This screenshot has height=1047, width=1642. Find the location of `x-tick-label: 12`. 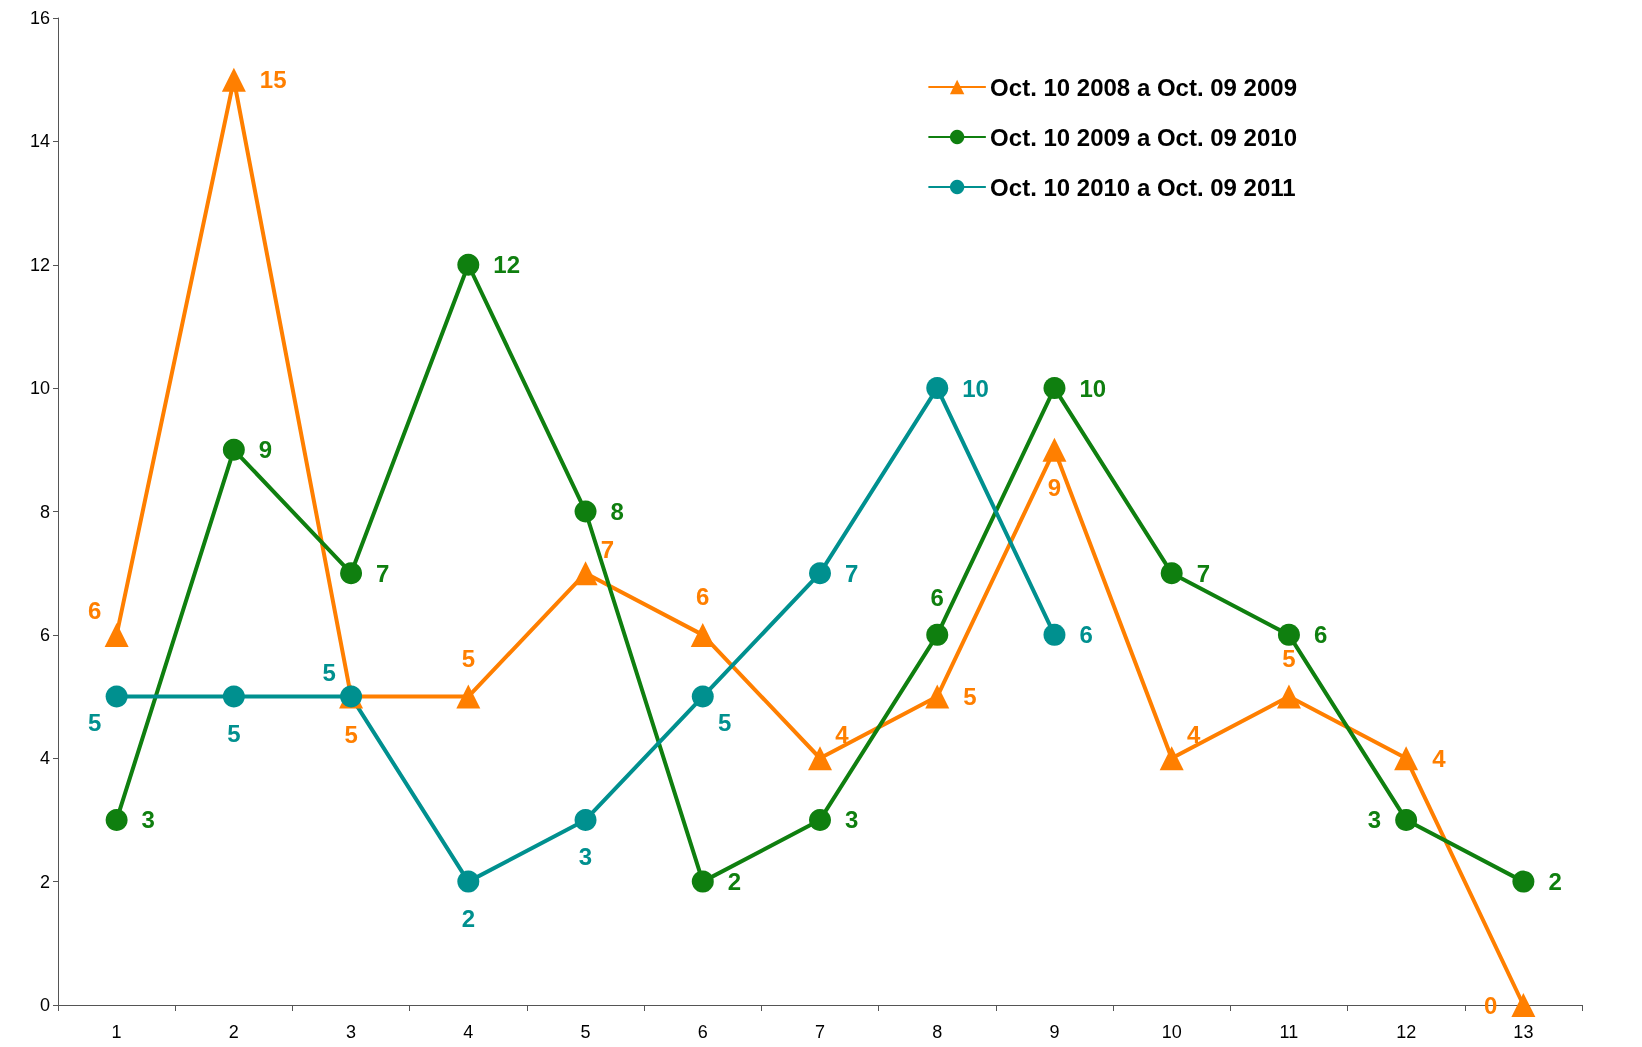

x-tick-label: 12 is located at coordinates (1406, 1032).